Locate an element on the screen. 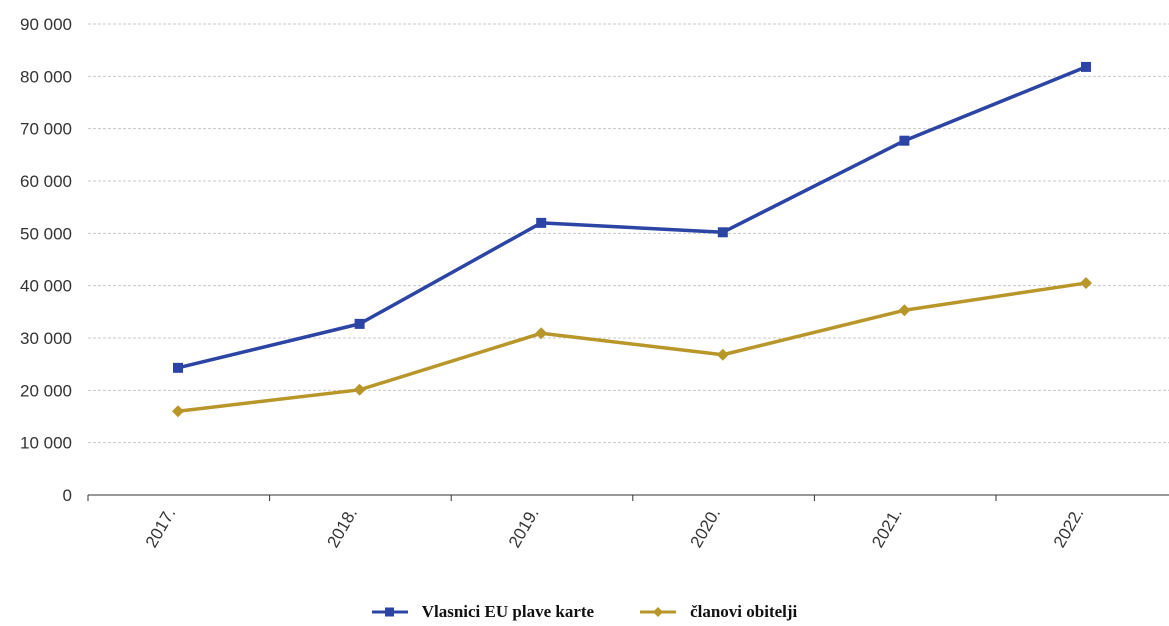 The height and width of the screenshot is (626, 1169). x-tick-label: 2018. is located at coordinates (342, 528).